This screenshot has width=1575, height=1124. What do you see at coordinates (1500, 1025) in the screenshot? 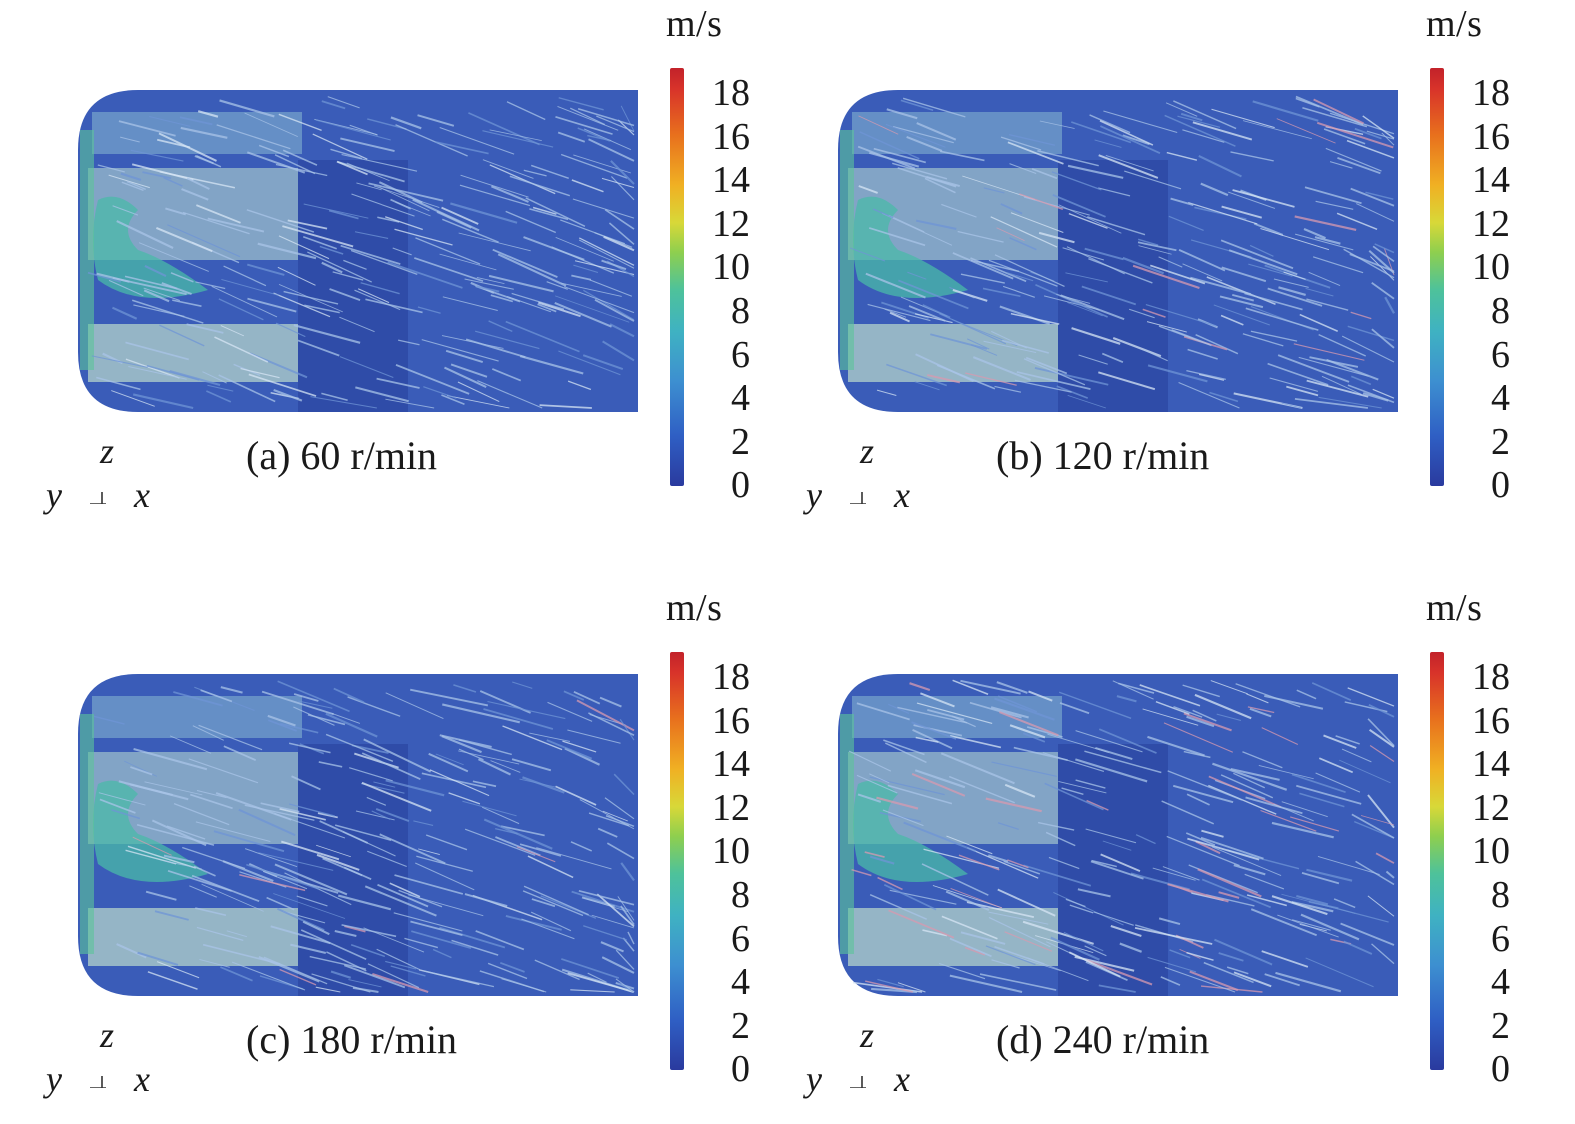
I see `colorbar-tick: 2` at bounding box center [1500, 1025].